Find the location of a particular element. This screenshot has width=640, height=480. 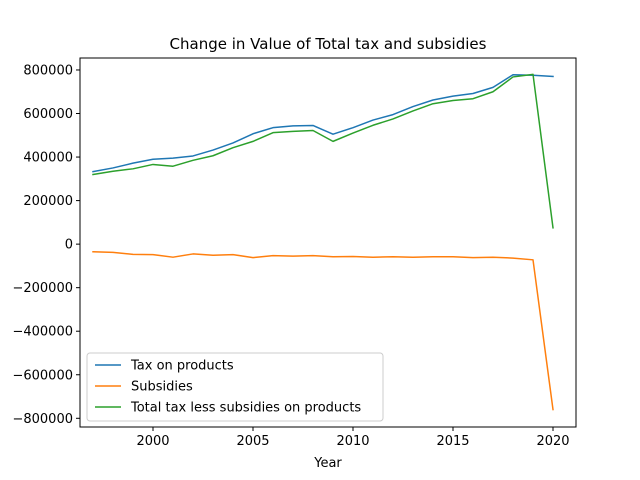

legend-box is located at coordinates (235, 387).